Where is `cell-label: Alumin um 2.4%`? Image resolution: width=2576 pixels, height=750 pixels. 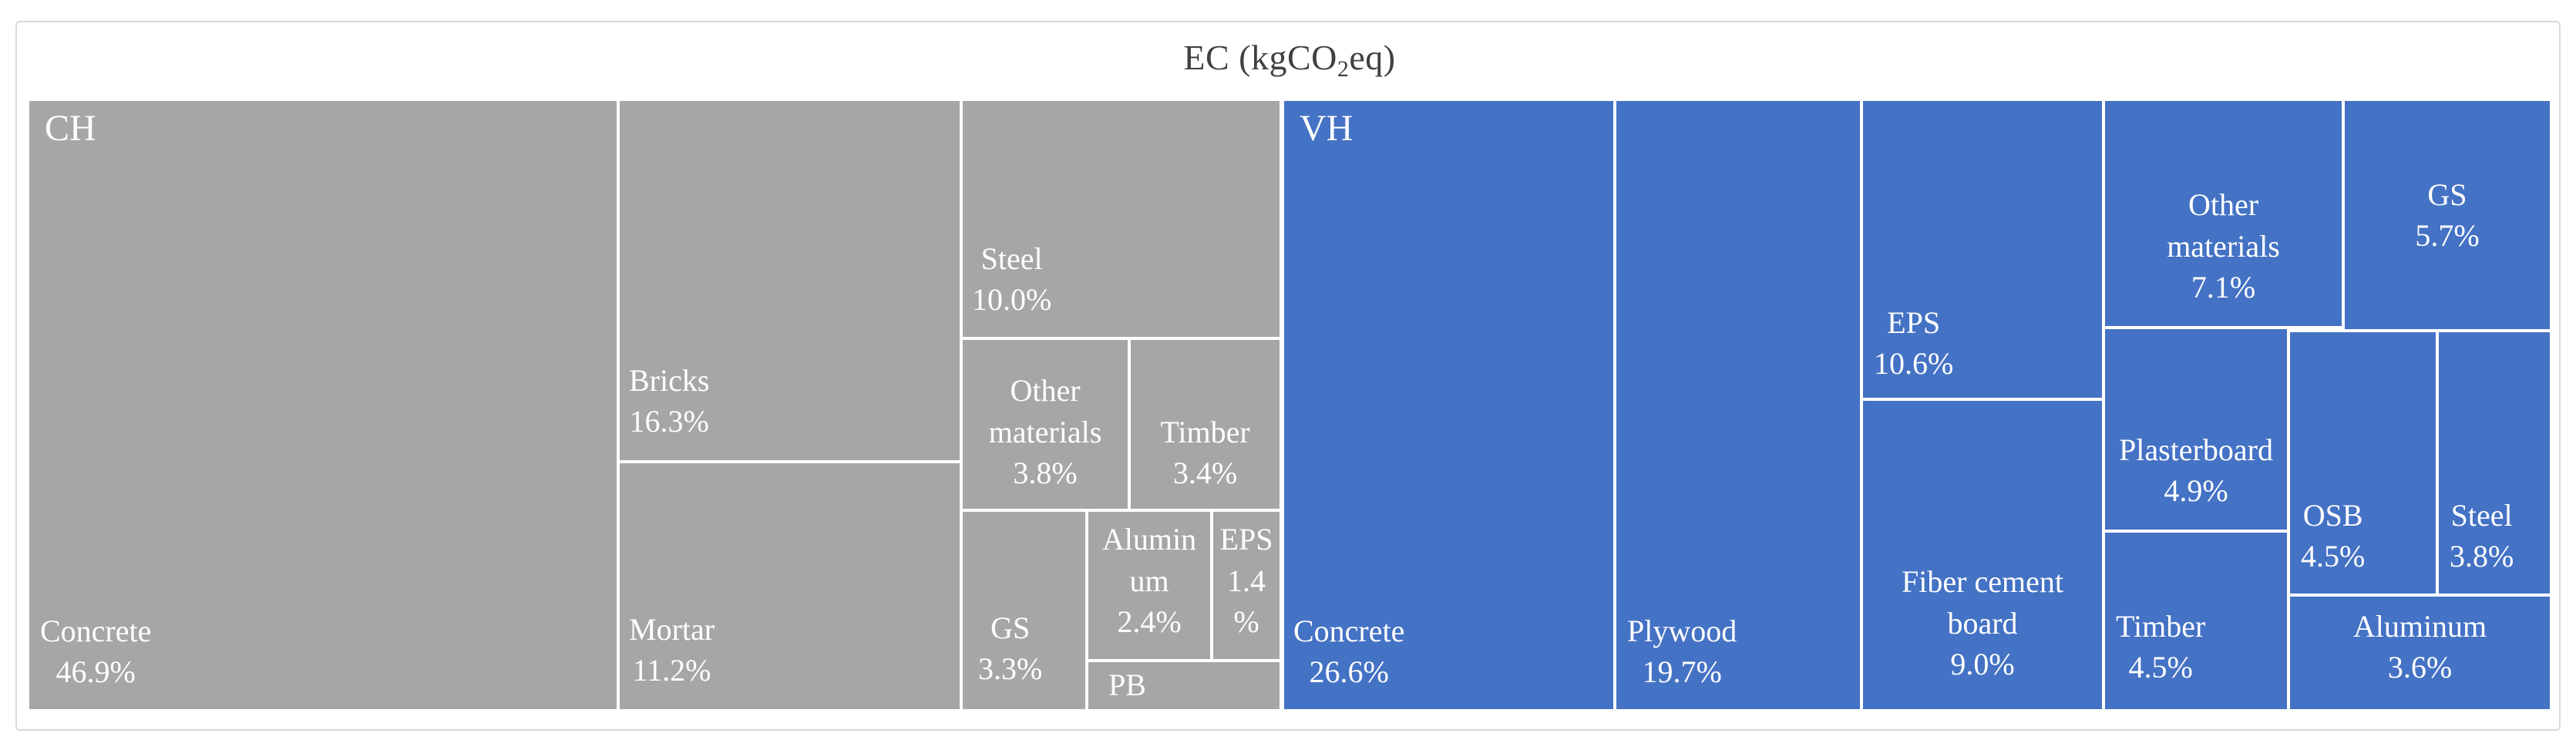 cell-label: Alumin um 2.4% is located at coordinates (1149, 580).